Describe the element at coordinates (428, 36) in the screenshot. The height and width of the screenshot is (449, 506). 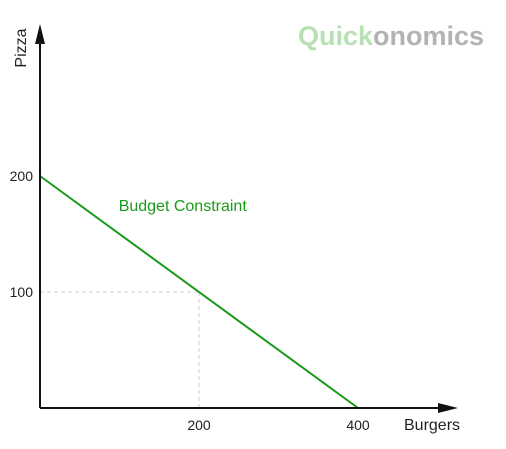
I see `logo-onomics: onomics` at that location.